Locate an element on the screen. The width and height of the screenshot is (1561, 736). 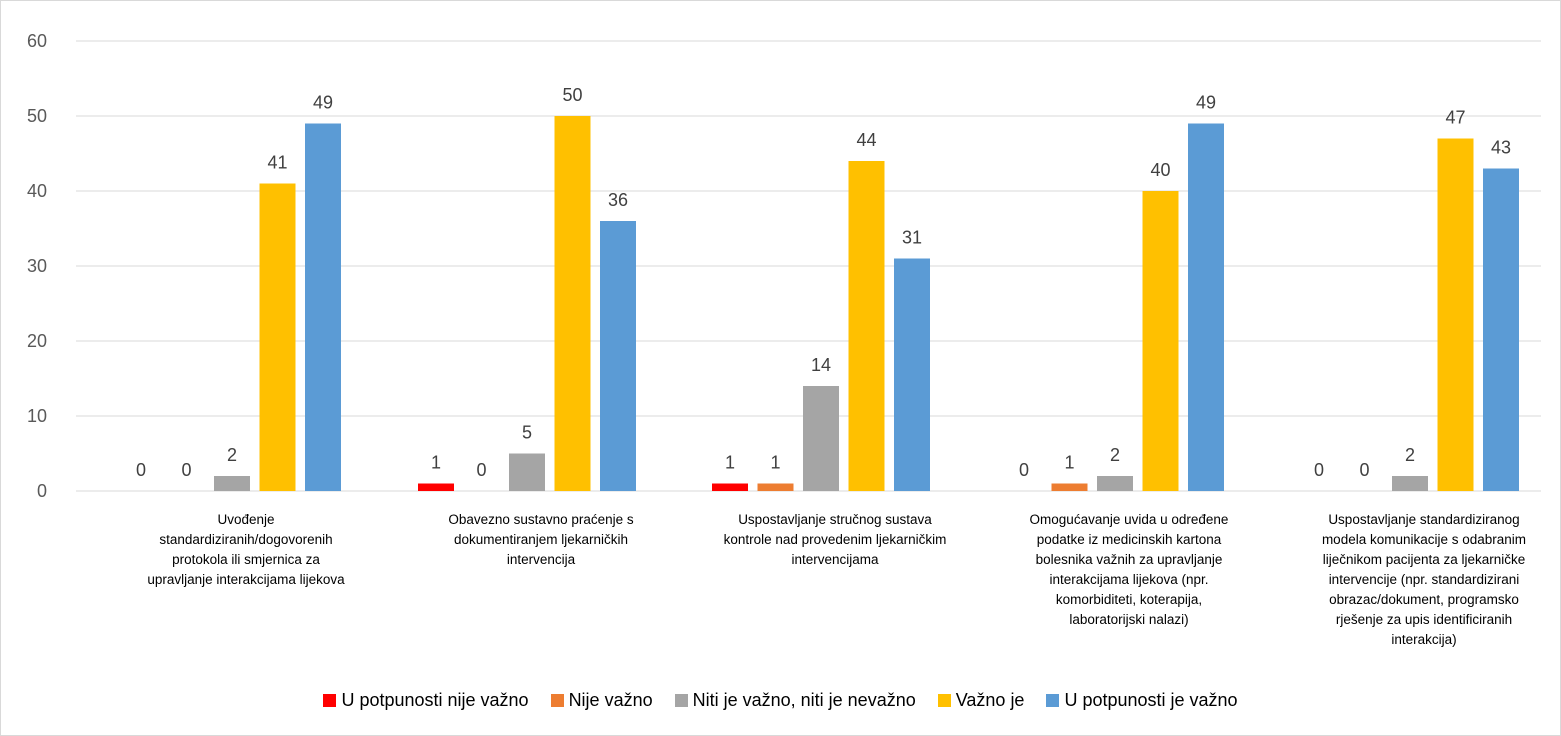
category-label: podatke iz medicinskih kartona is located at coordinates (1129, 539).